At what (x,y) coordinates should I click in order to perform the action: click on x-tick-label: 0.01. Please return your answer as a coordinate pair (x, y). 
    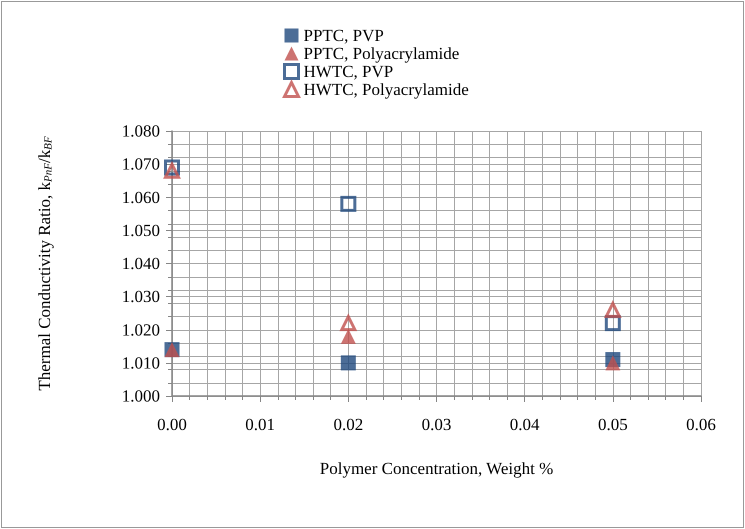
    Looking at the image, I should click on (260, 424).